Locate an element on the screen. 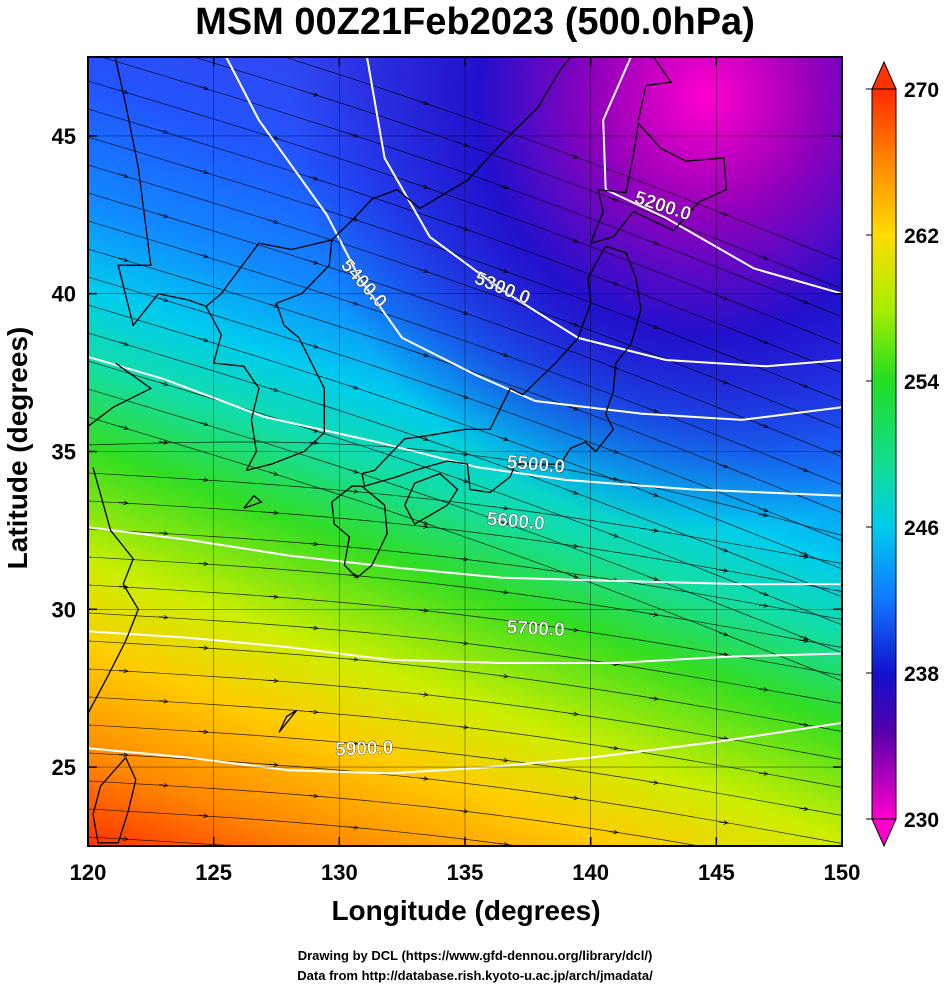 The width and height of the screenshot is (950, 993). contour-label: 5500.0 is located at coordinates (536, 465).